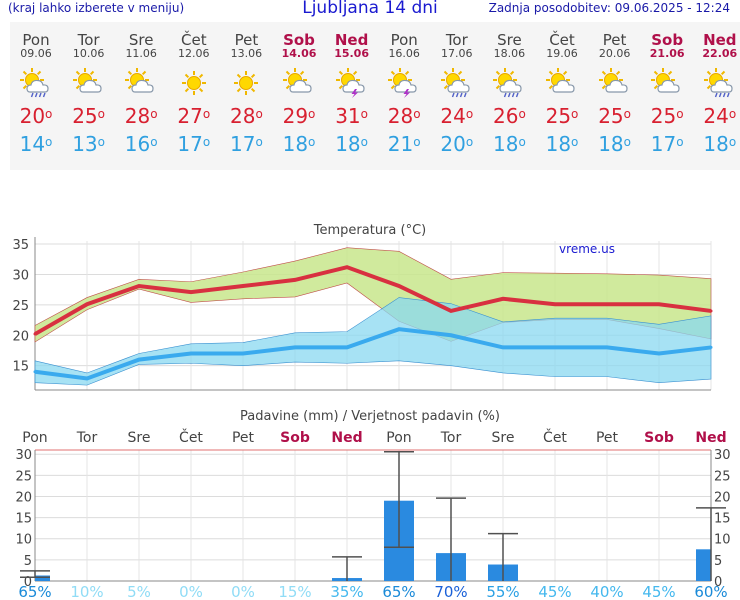  What do you see at coordinates (370, 416) in the screenshot?
I see `precipitation-chart-title: Padavine (mm) / Verjetnost padavin (%)` at bounding box center [370, 416].